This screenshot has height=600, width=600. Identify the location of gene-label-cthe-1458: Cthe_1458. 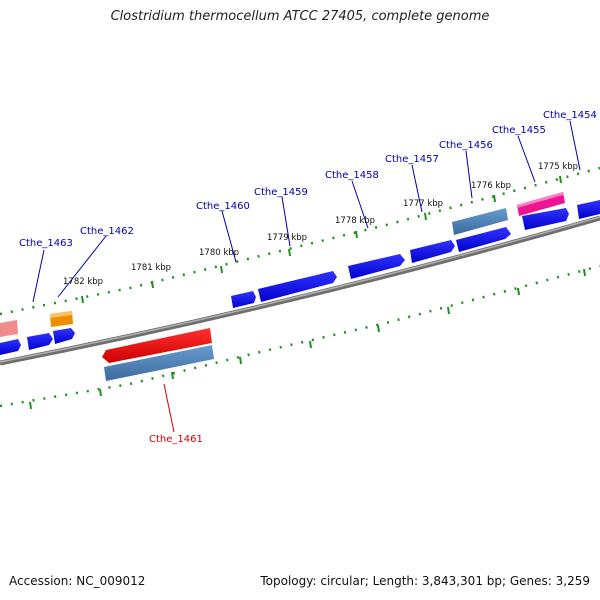
(352, 175).